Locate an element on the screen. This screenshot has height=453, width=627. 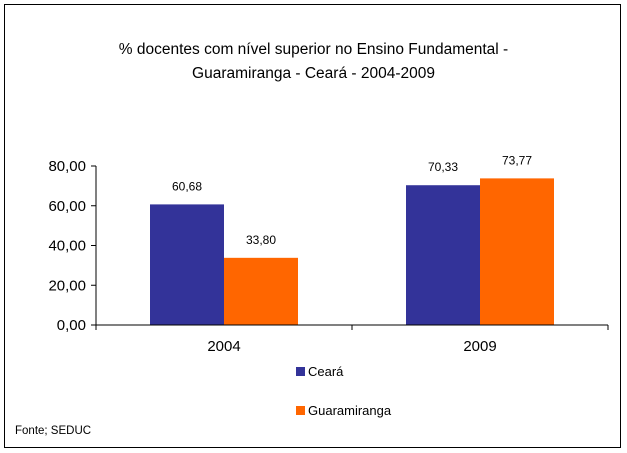
data-label-2009-0: 70,33 is located at coordinates (443, 167).